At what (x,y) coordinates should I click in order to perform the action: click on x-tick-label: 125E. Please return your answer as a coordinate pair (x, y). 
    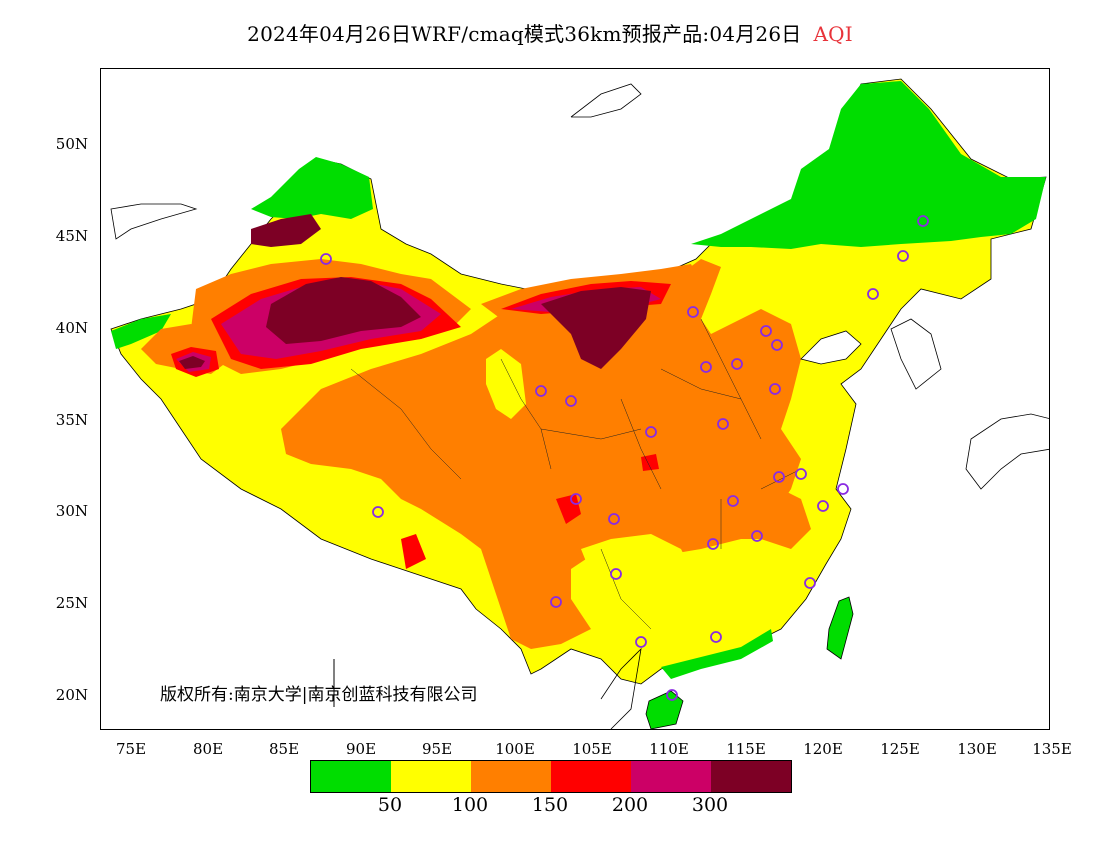
    Looking at the image, I should click on (900, 749).